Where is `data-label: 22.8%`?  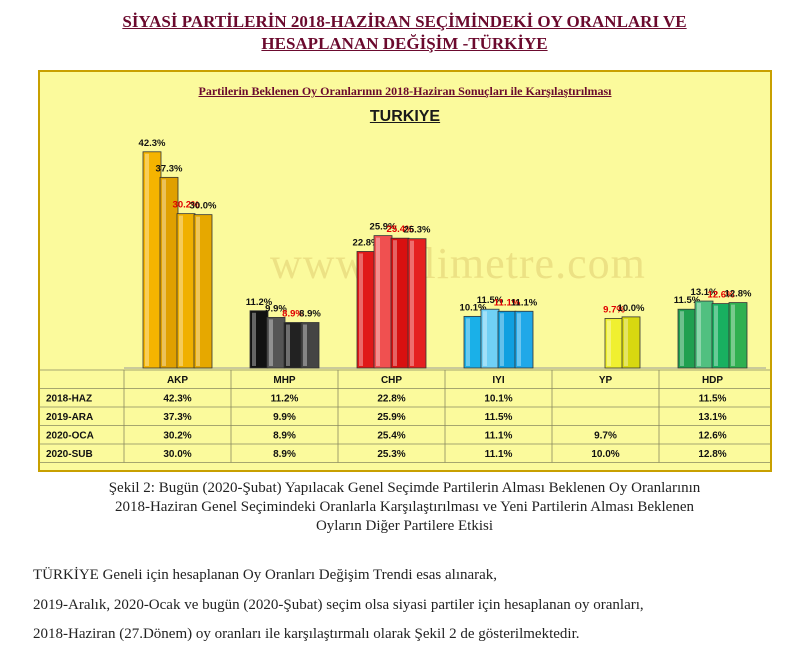
data-label: 22.8% is located at coordinates (366, 242).